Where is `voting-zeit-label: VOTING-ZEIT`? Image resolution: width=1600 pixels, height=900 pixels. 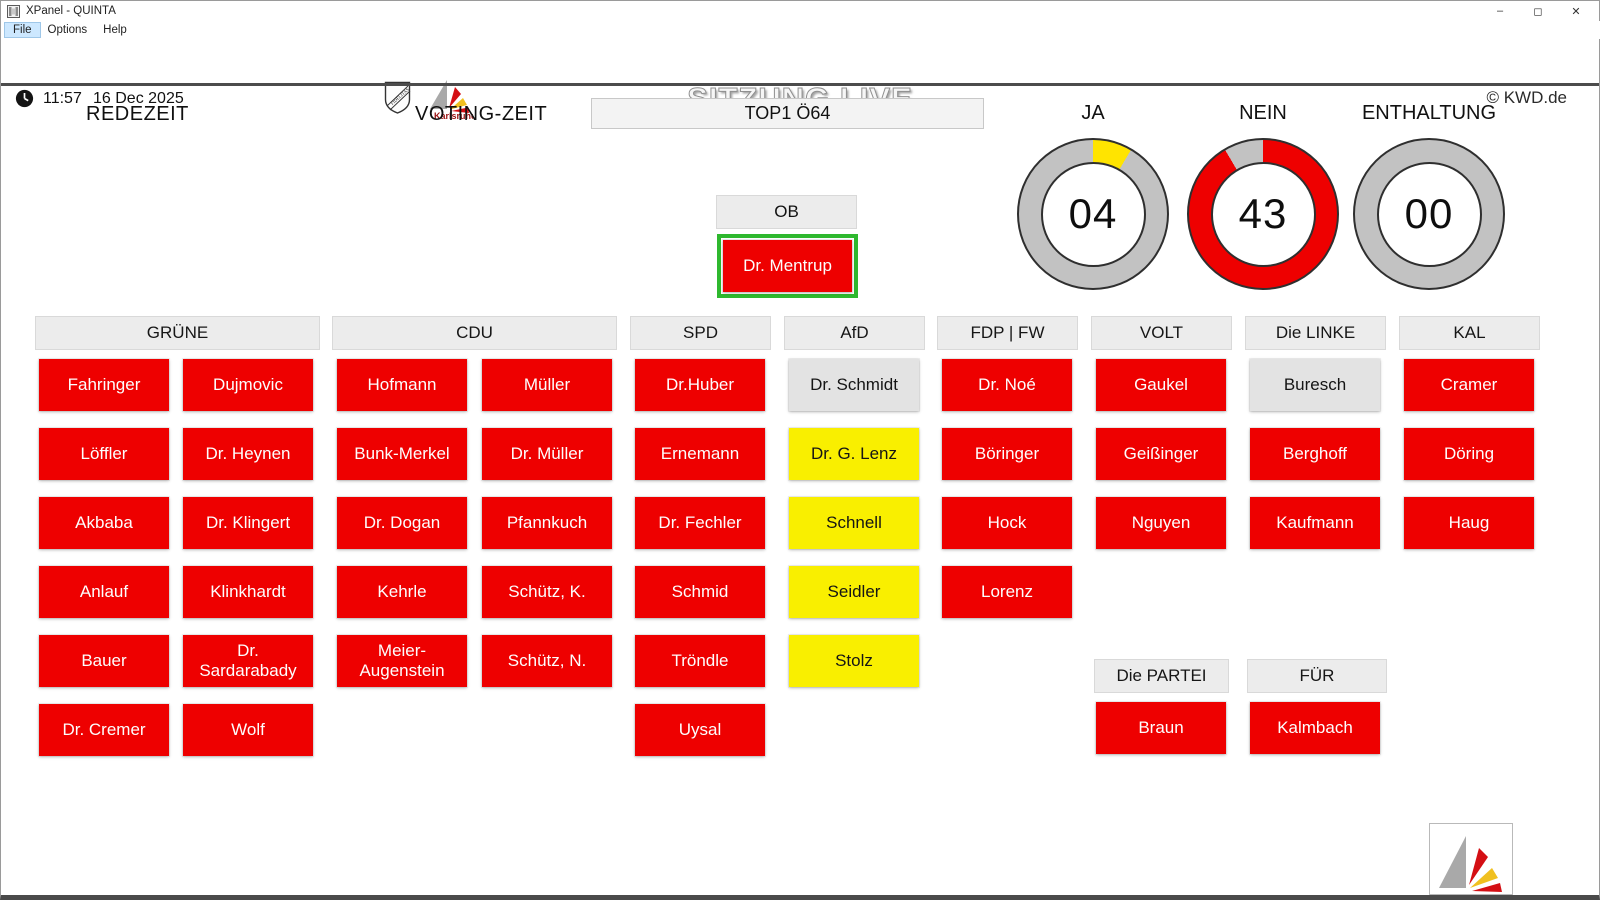 voting-zeit-label: VOTING-ZEIT is located at coordinates (481, 114).